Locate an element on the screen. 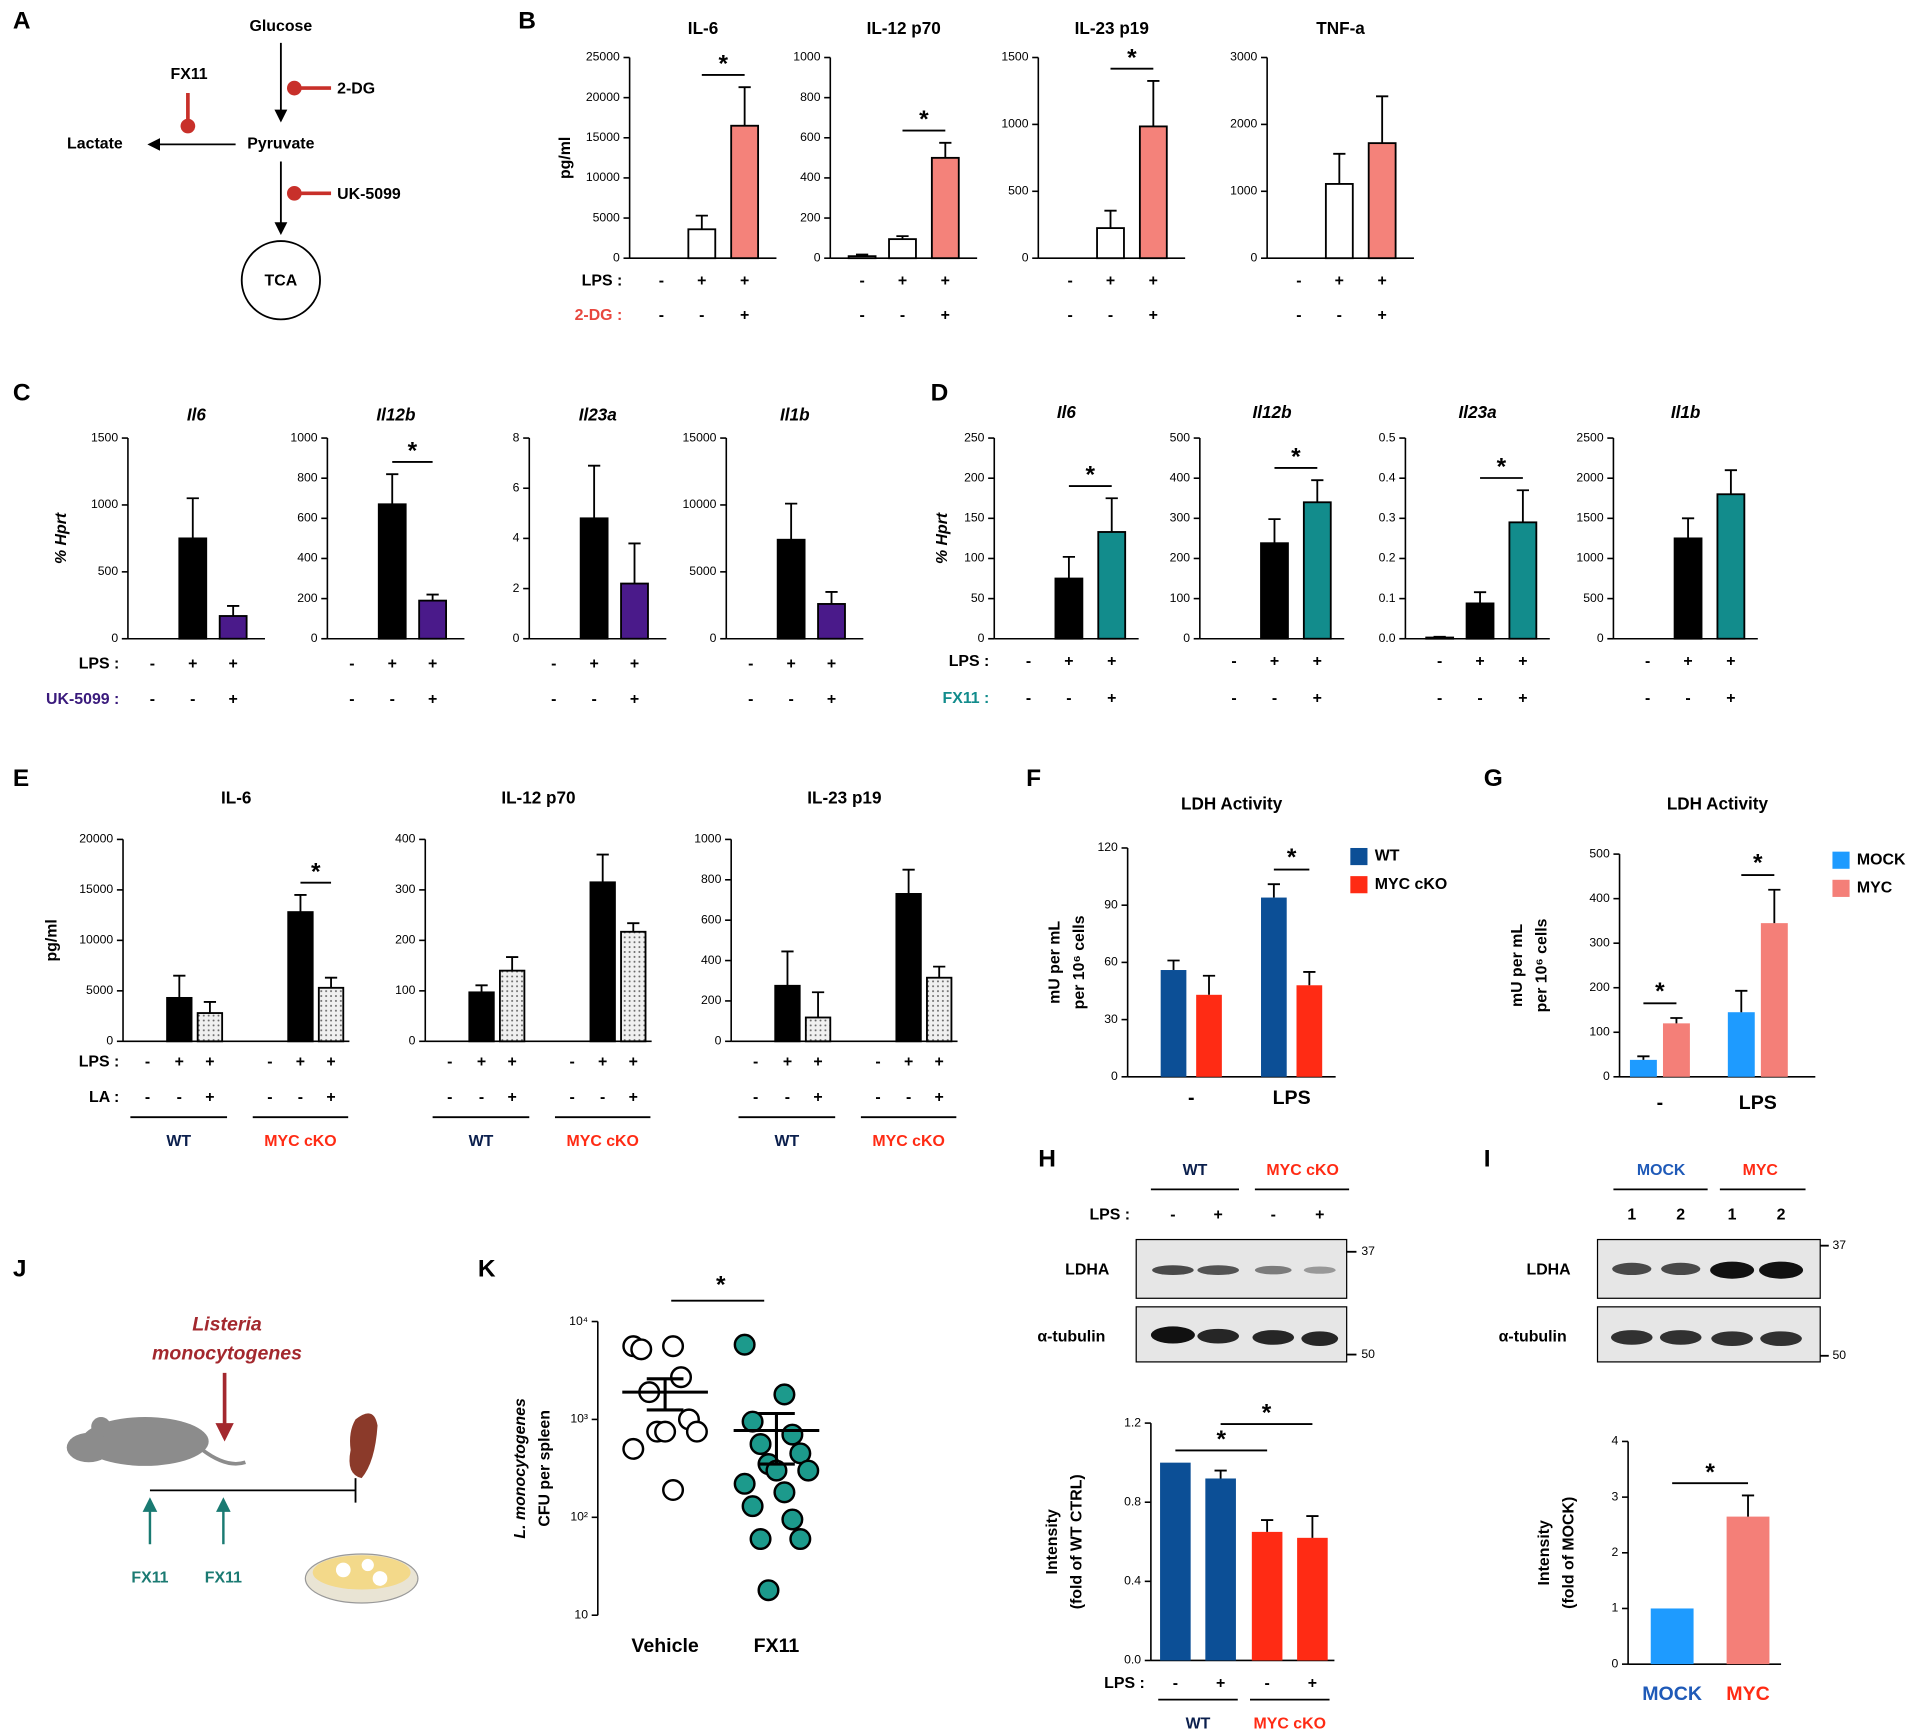 The width and height of the screenshot is (1920, 1729). legend-label: MOCK is located at coordinates (1881, 859).